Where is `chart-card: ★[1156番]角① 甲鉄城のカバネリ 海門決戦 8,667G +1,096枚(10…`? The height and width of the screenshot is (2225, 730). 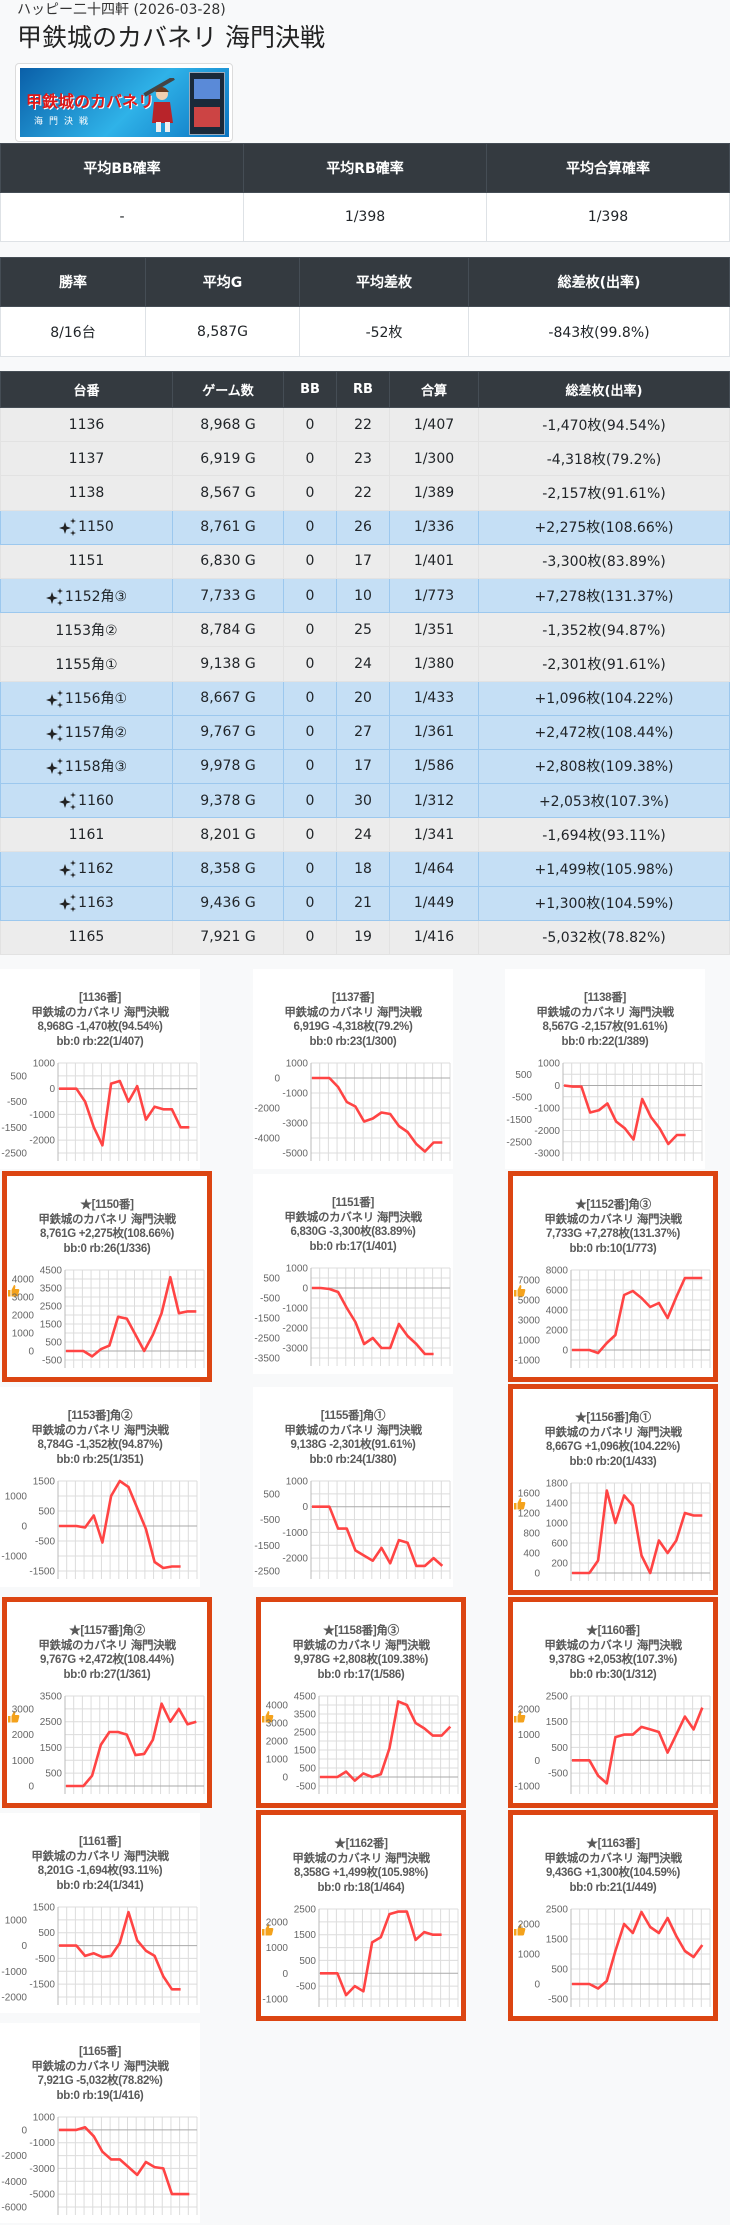 chart-card: ★[1156番]角① 甲鉄城のカバネリ 海門決戦 8,667G +1,096枚(10… is located at coordinates (613, 1489).